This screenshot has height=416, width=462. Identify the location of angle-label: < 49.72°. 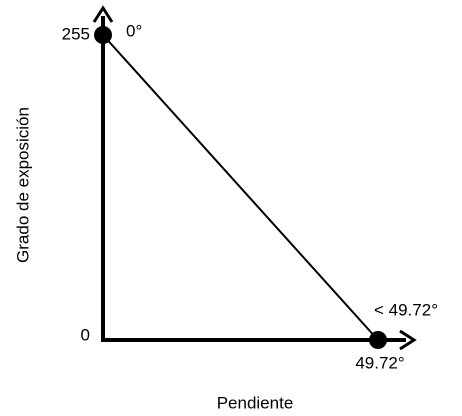
(406, 309).